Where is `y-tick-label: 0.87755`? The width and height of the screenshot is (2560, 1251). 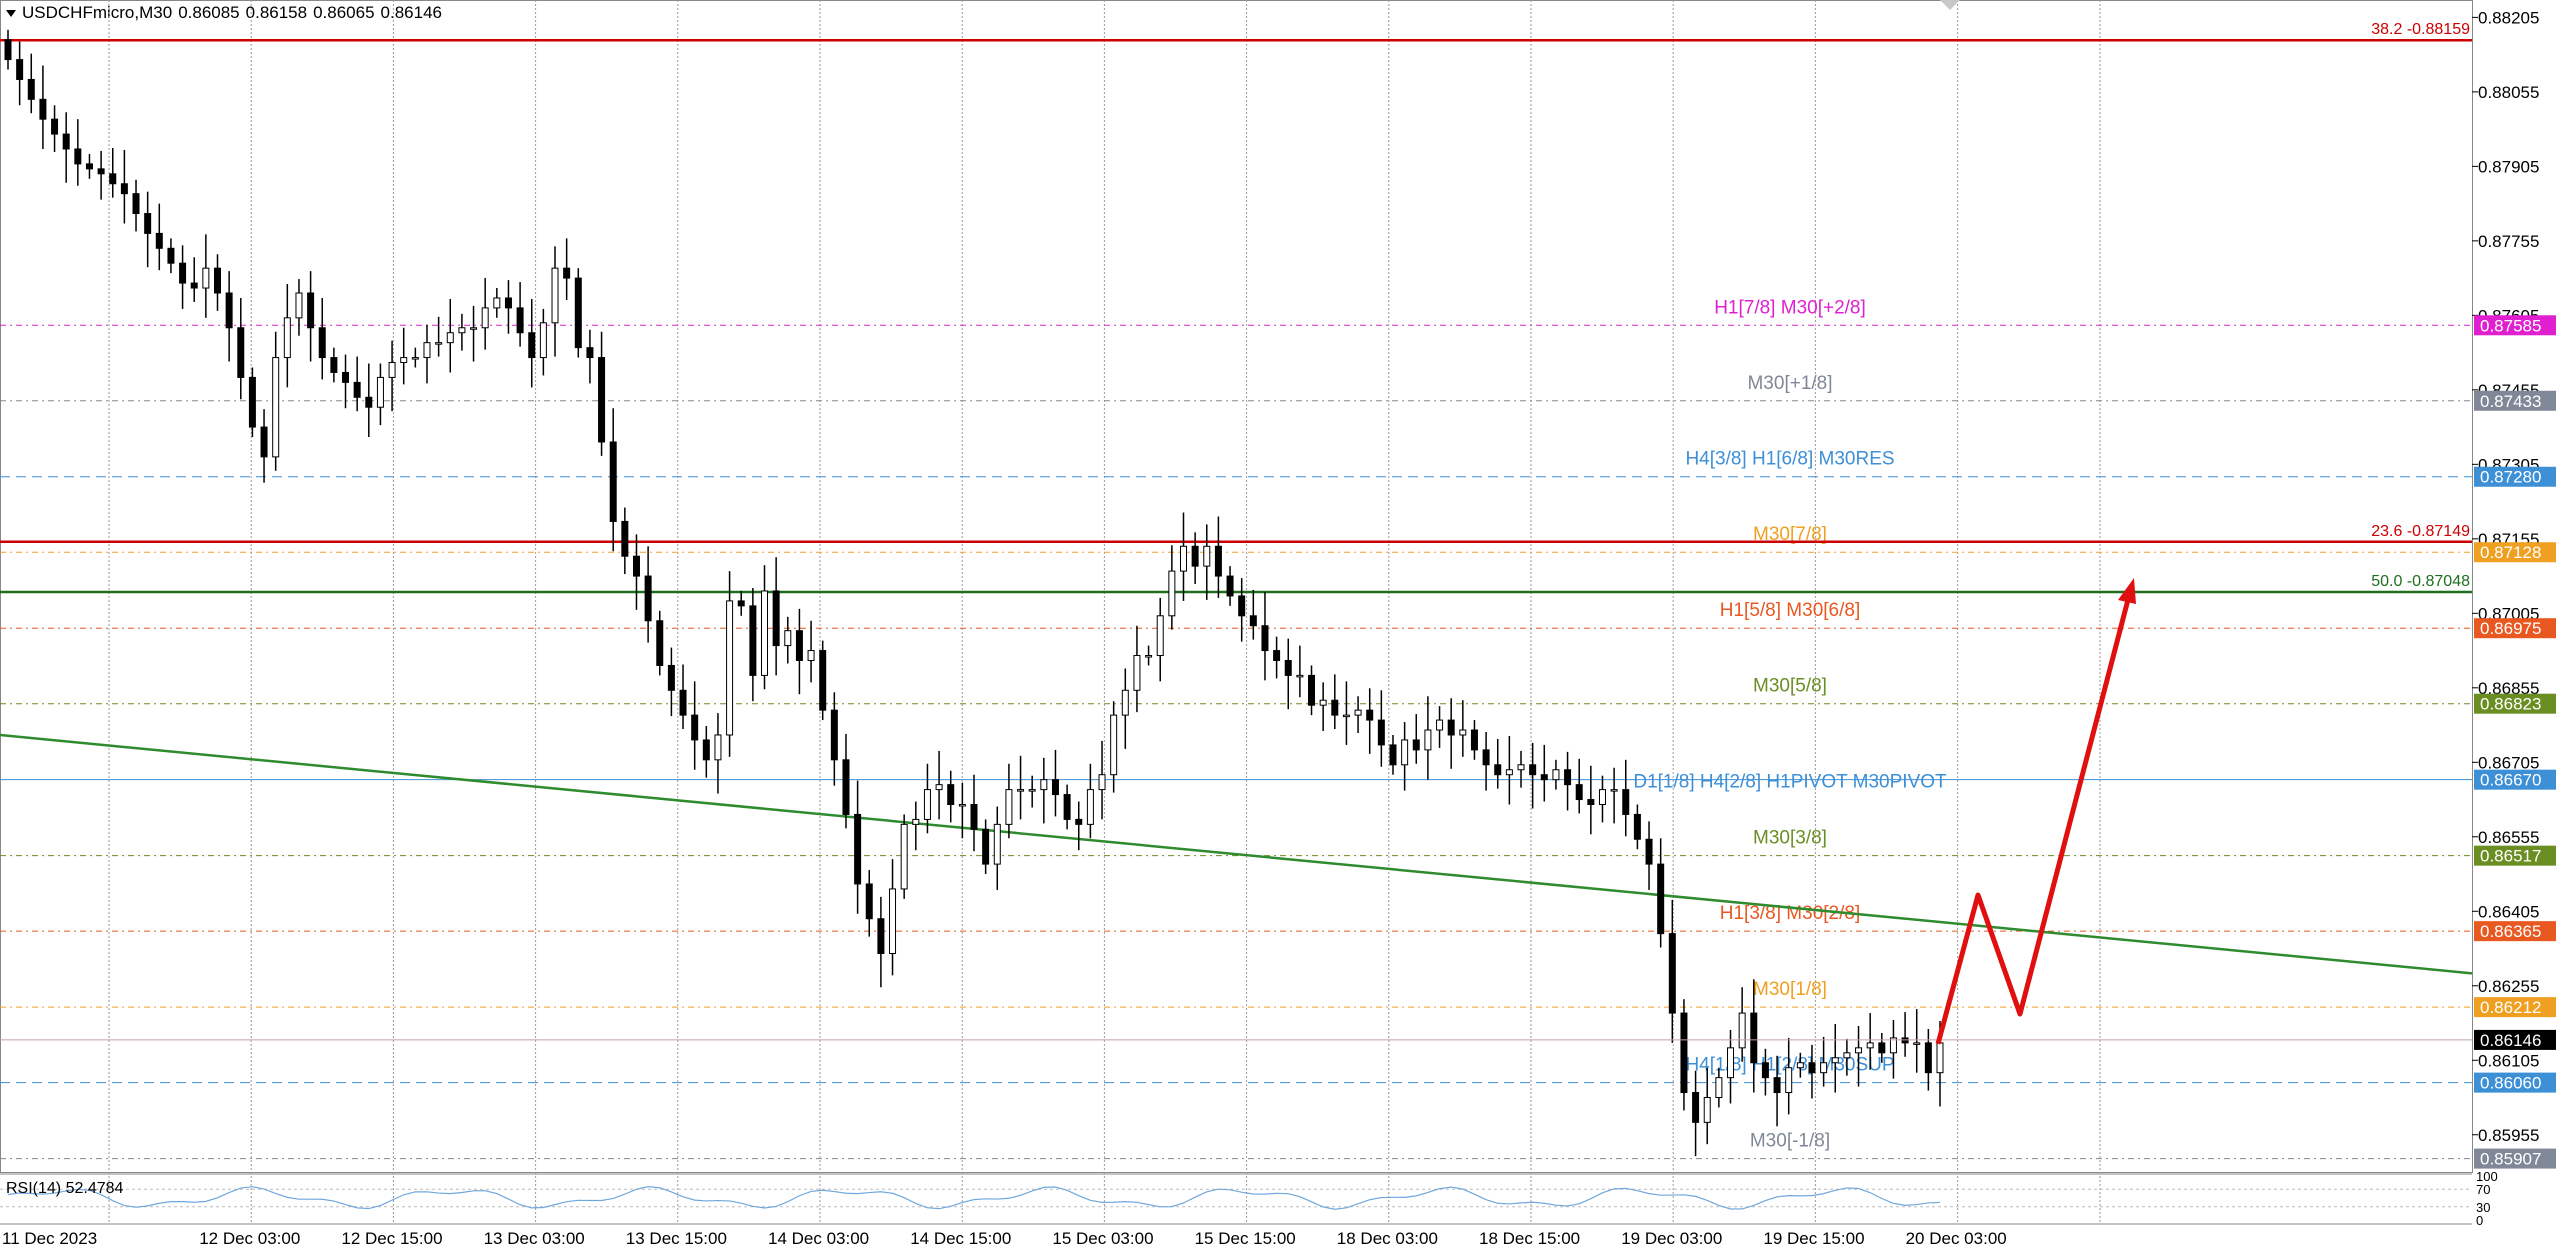 y-tick-label: 0.87755 is located at coordinates (2508, 241).